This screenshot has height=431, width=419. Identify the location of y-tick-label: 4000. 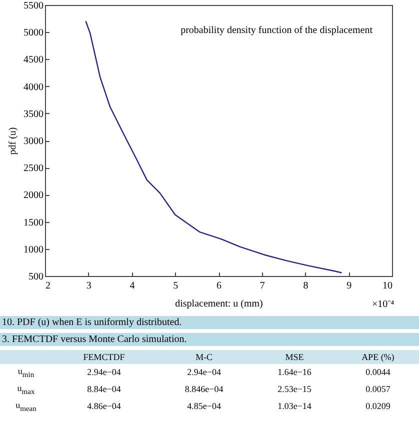
(34, 87).